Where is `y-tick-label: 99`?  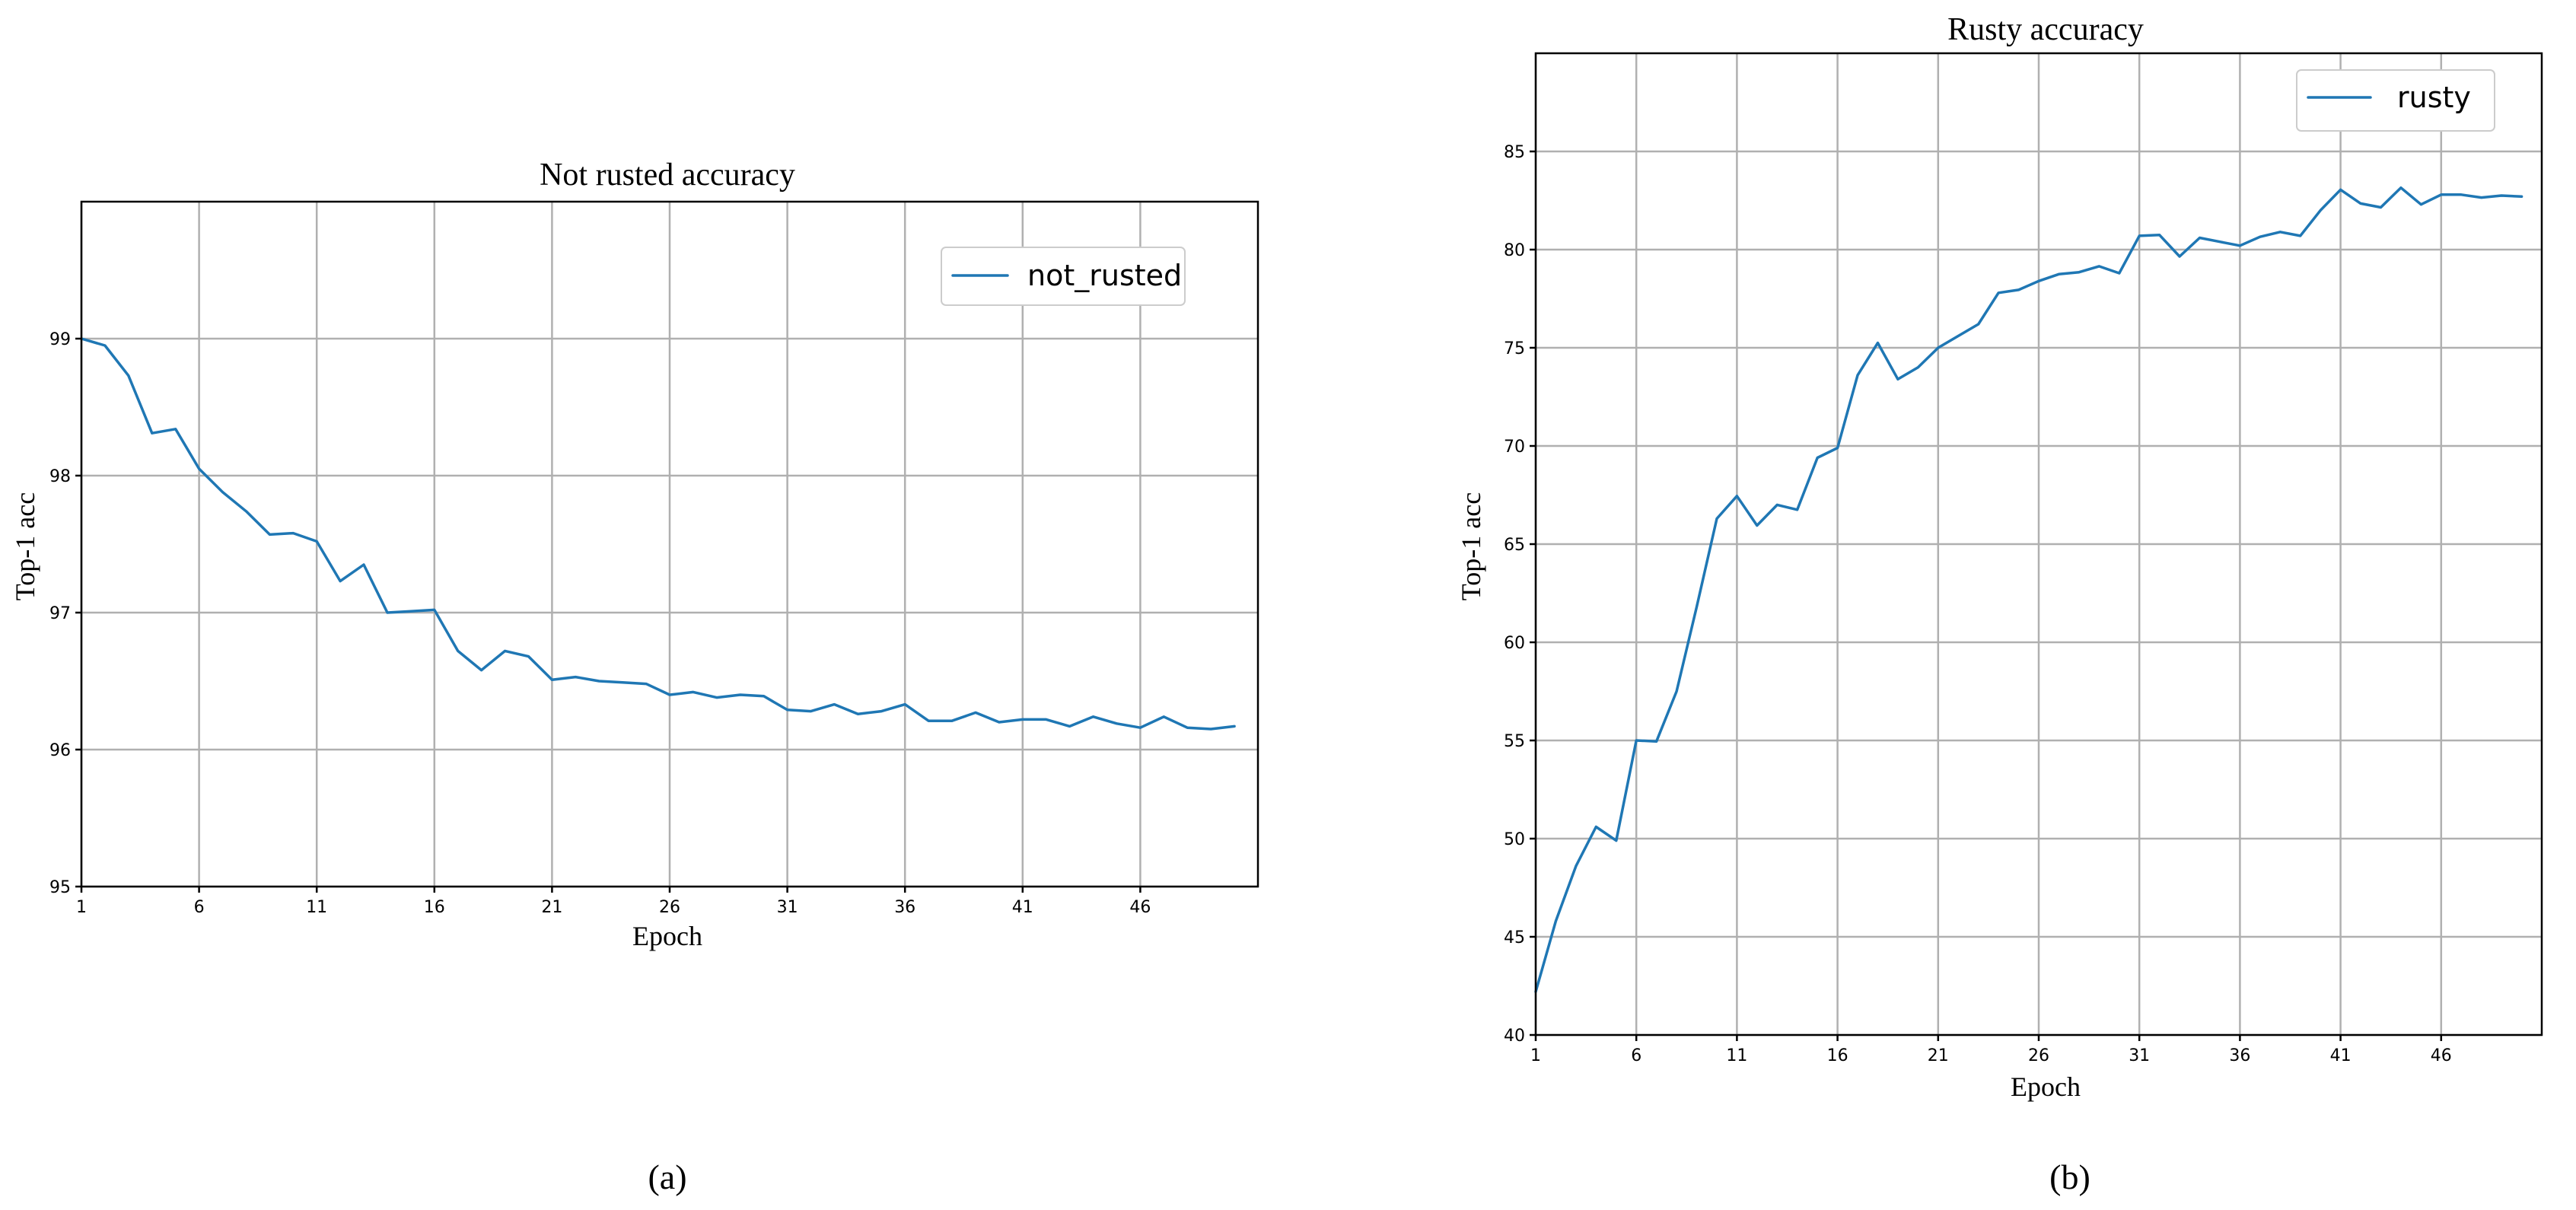 y-tick-label: 99 is located at coordinates (60, 340).